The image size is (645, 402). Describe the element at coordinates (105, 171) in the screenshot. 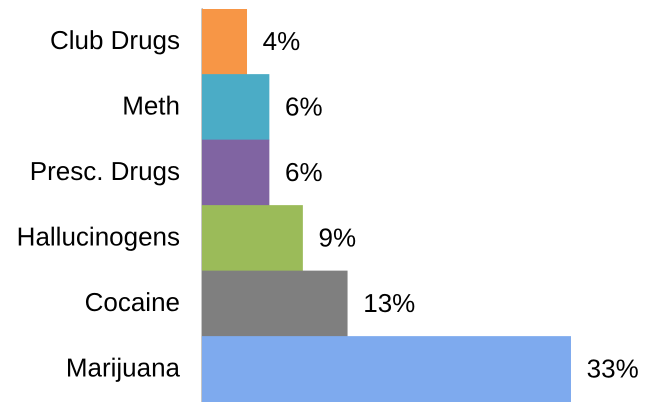

I see `y-tick-label: Presc. Drugs` at that location.